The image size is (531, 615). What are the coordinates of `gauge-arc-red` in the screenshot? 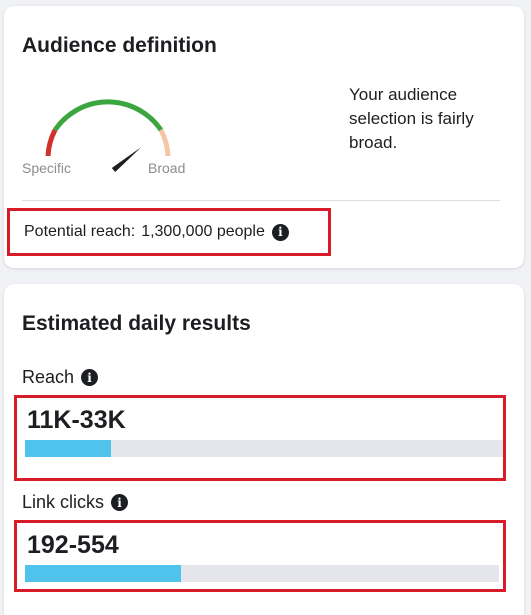 It's located at (51, 142).